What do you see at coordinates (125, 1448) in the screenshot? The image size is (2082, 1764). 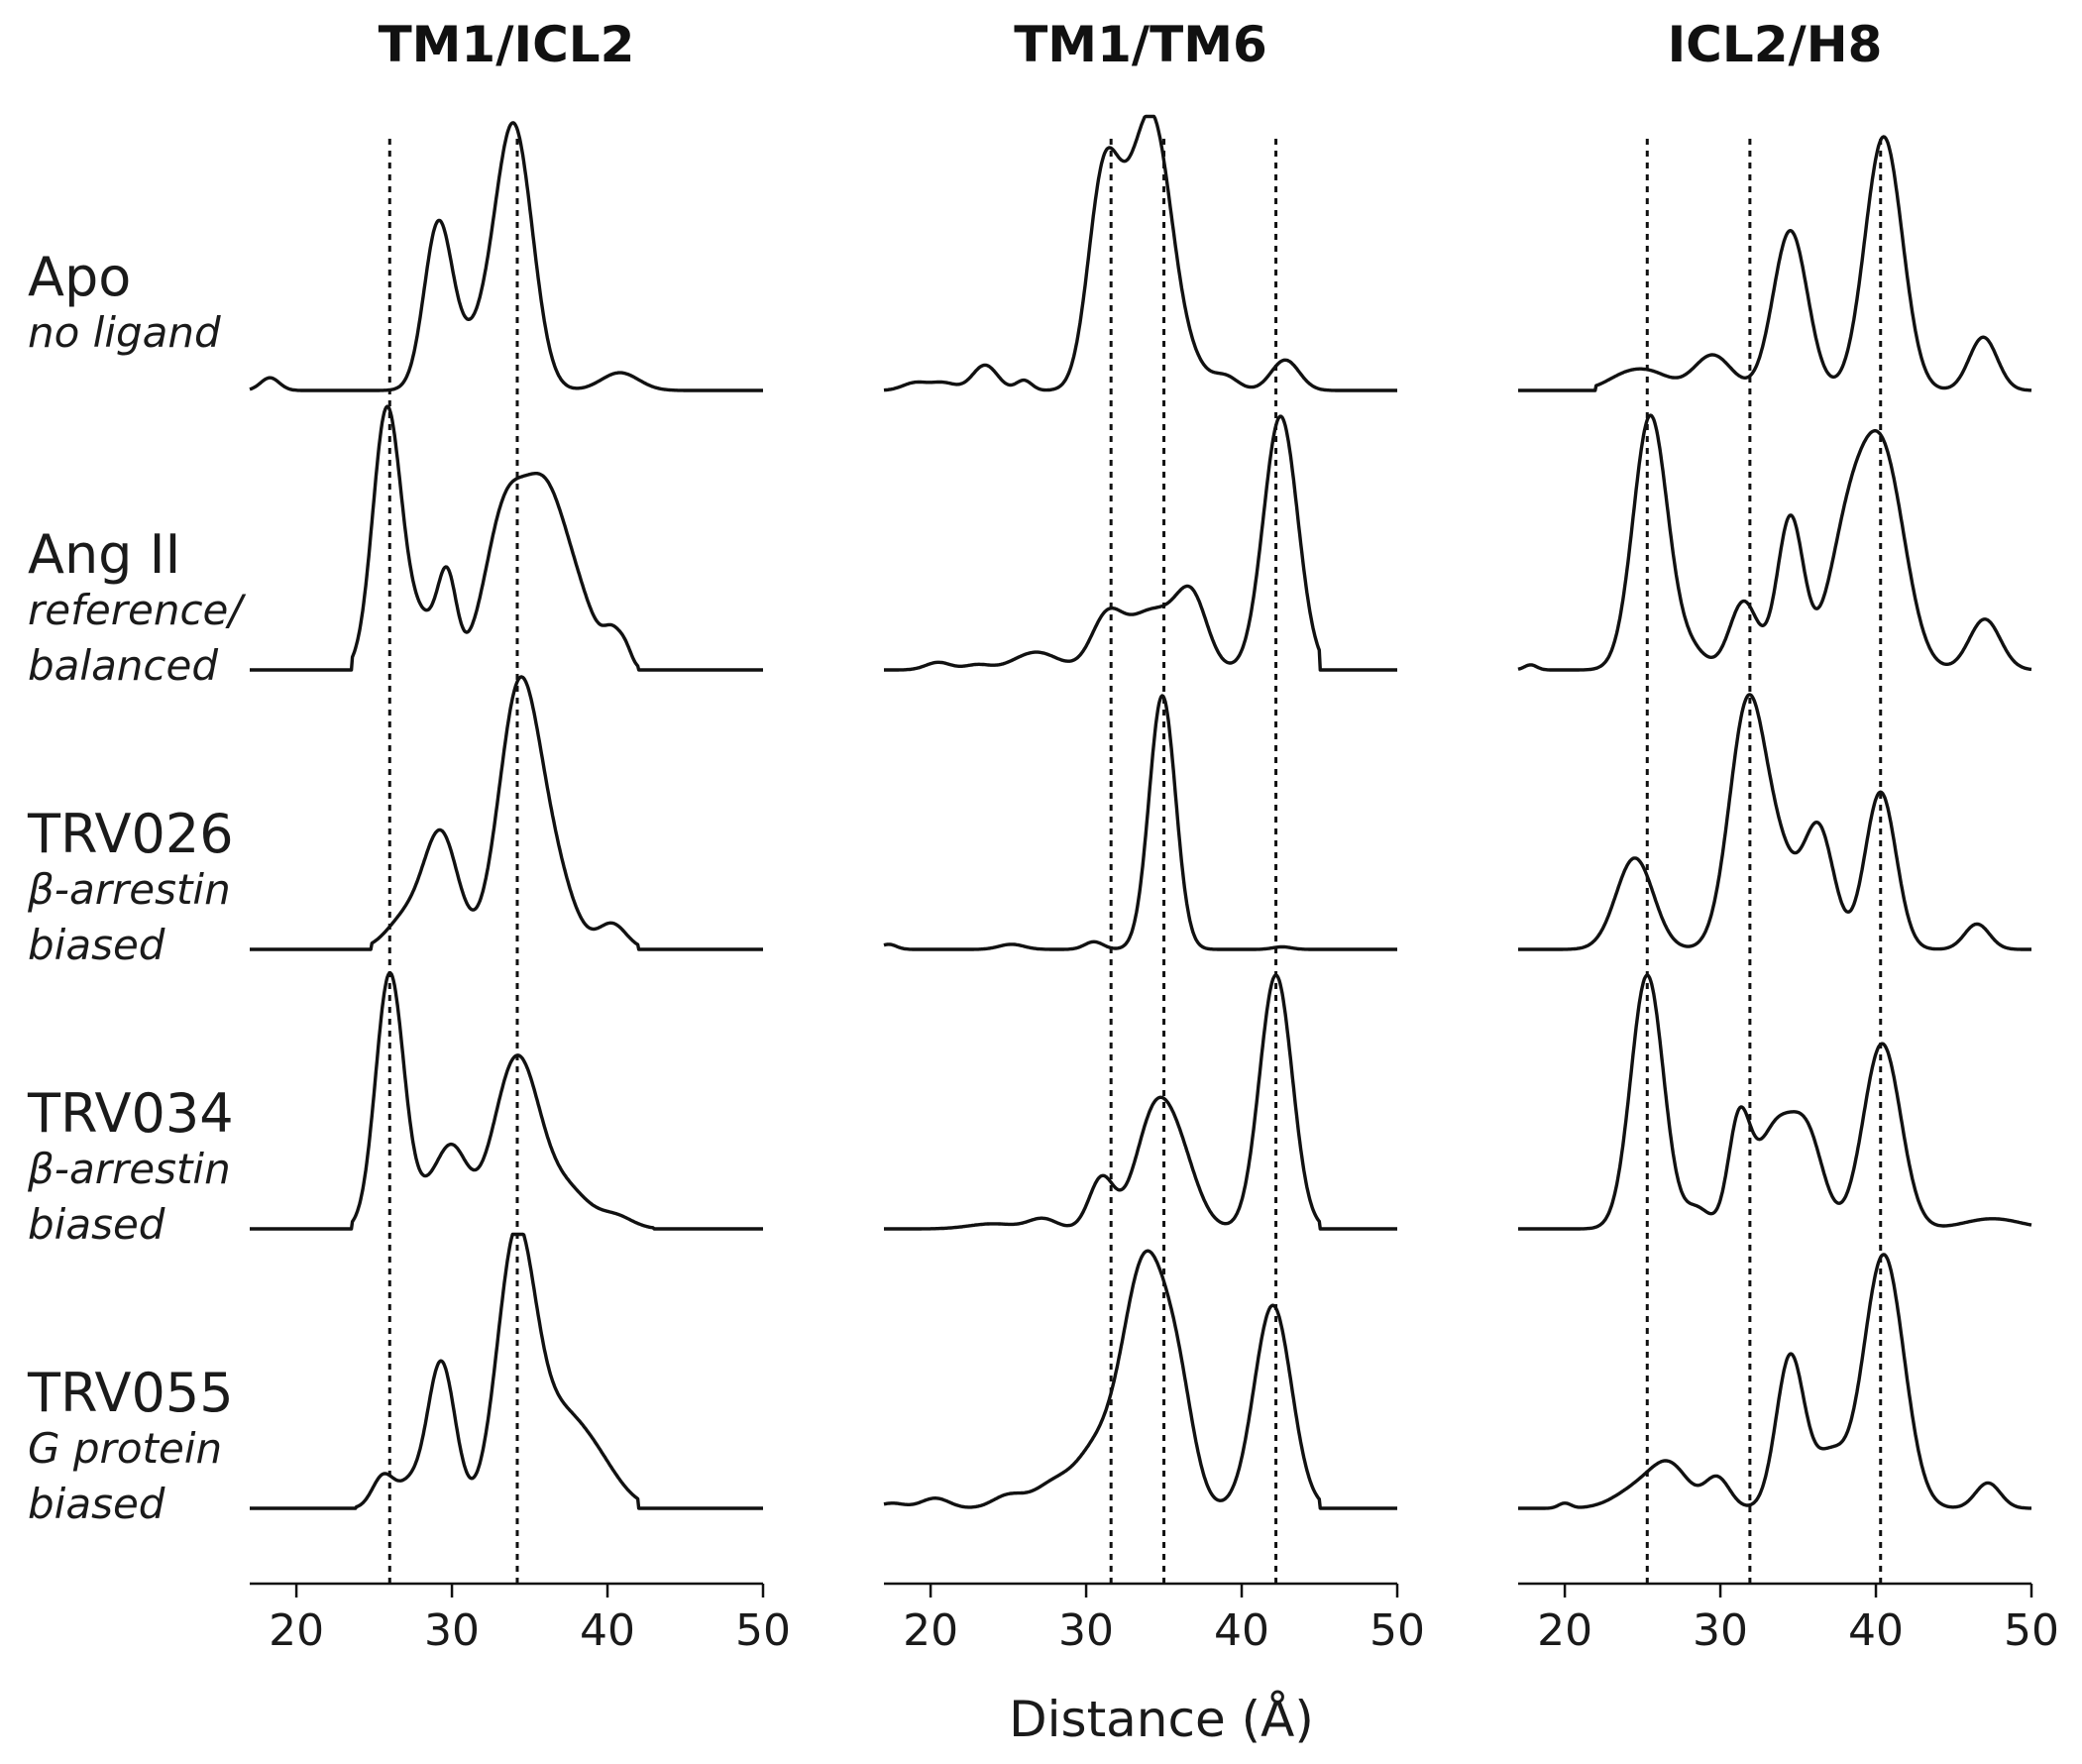 I see `row-subtitle: G protein` at bounding box center [125, 1448].